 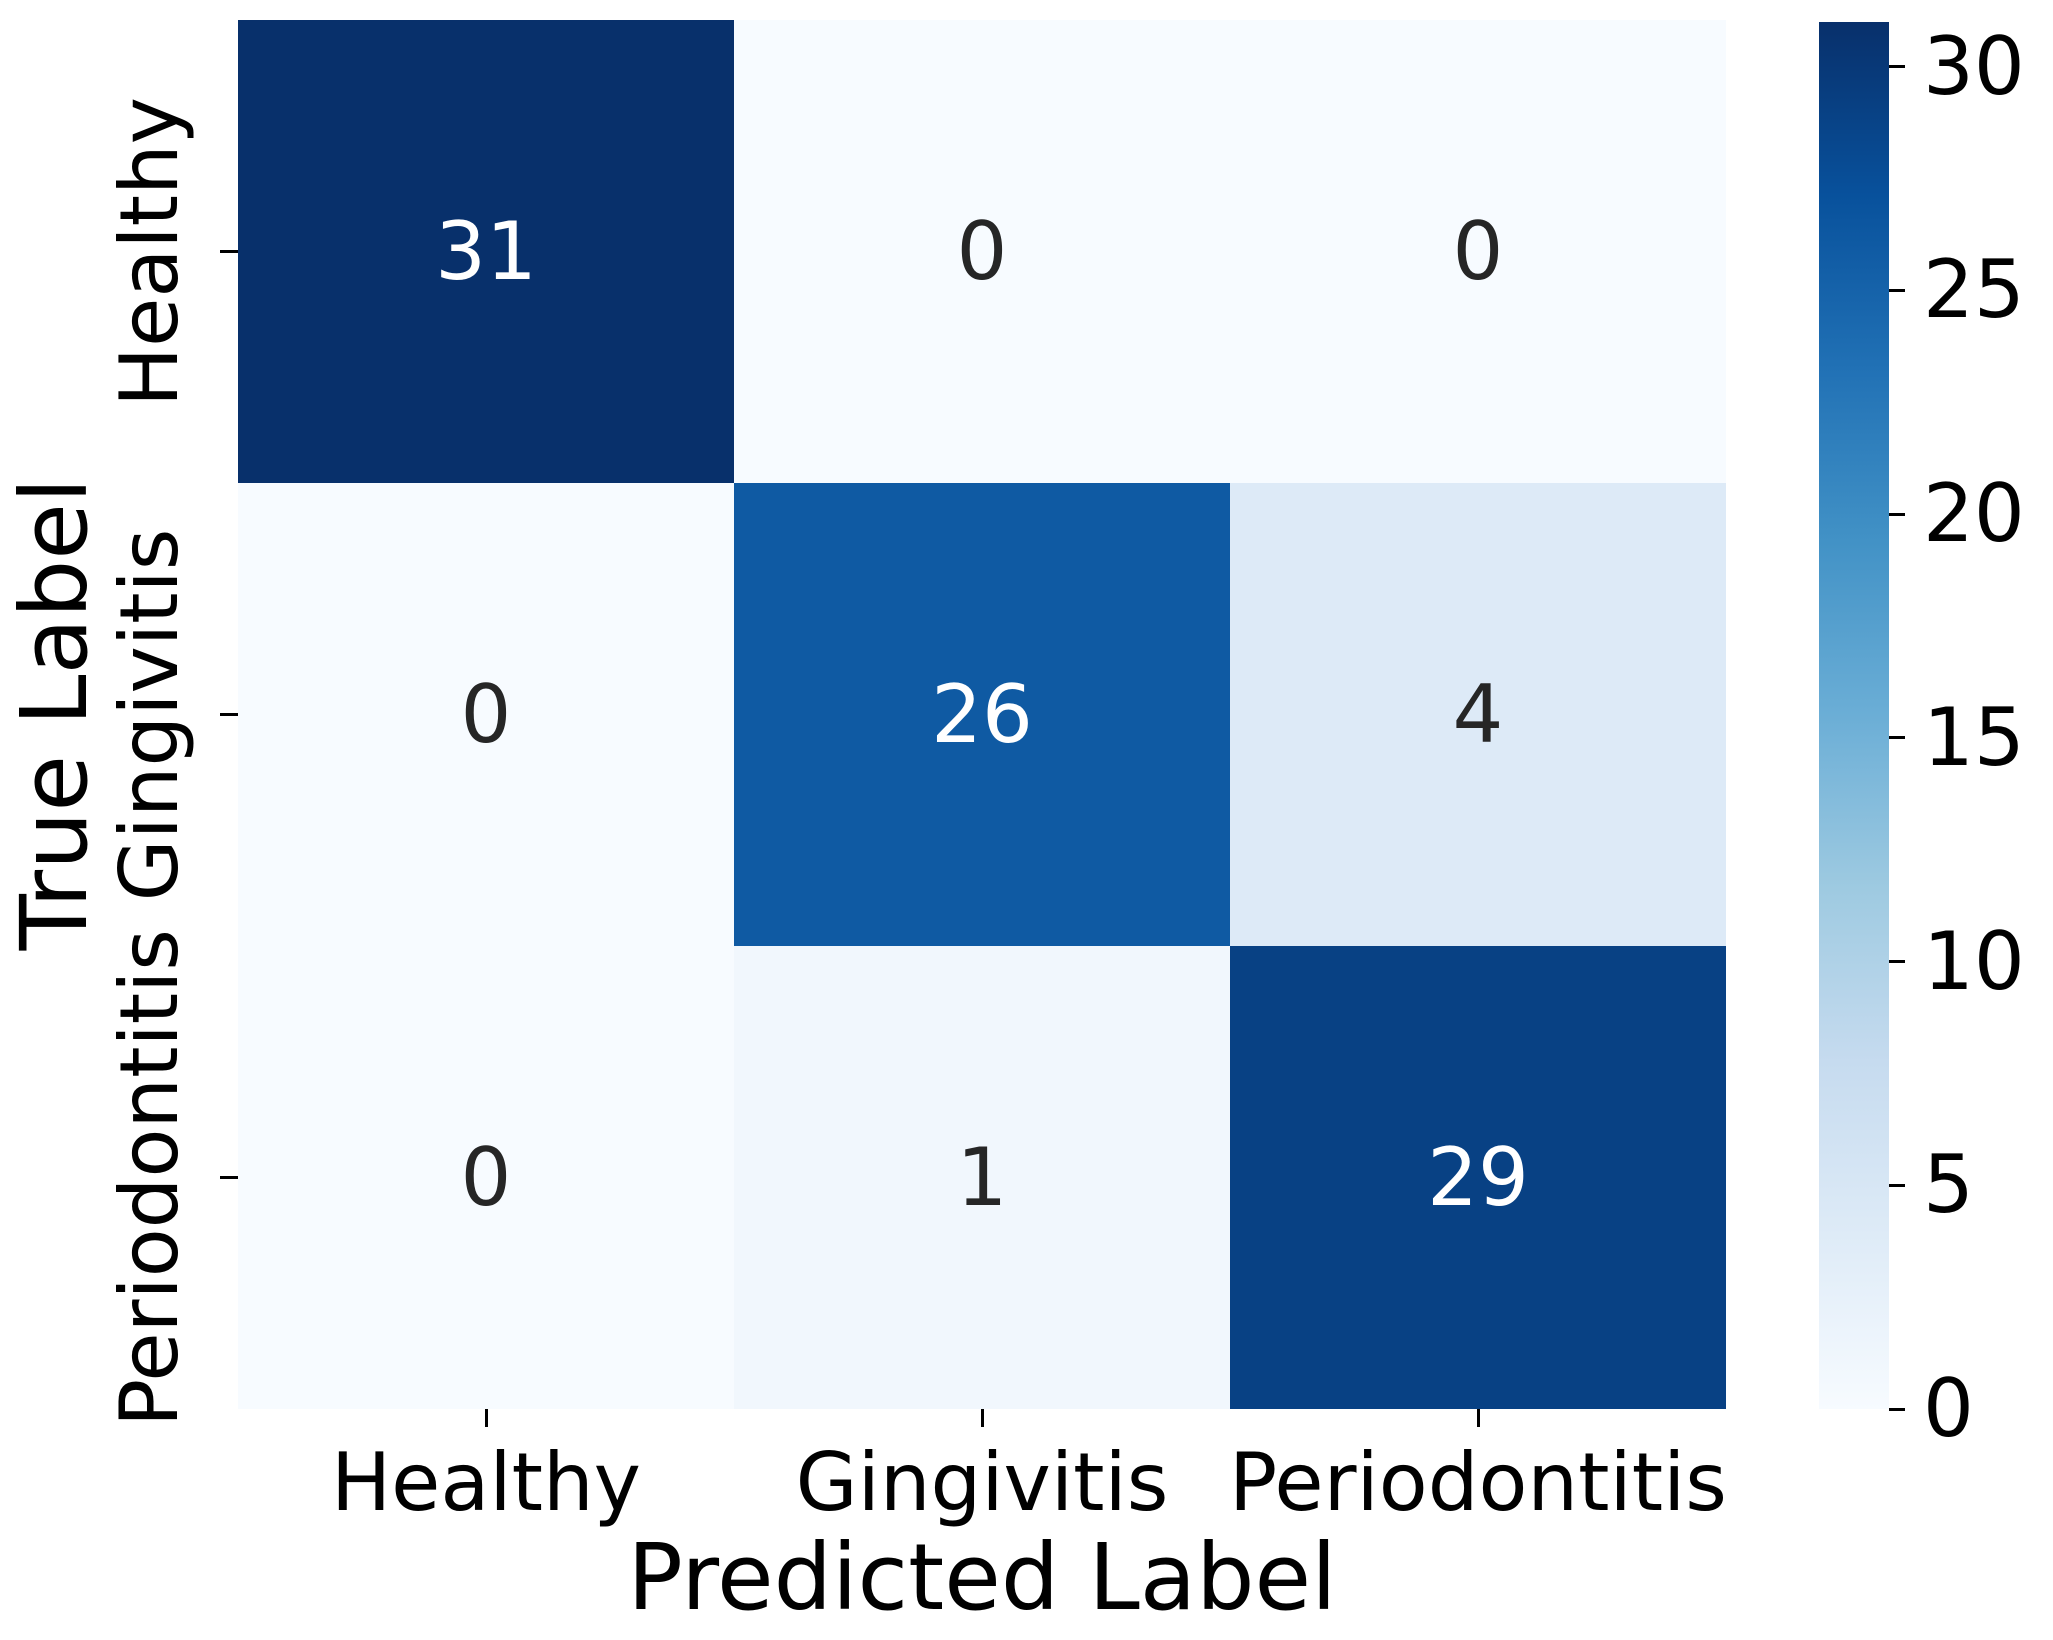 What do you see at coordinates (1974, 514) in the screenshot?
I see `colorbar-tick-label: 20` at bounding box center [1974, 514].